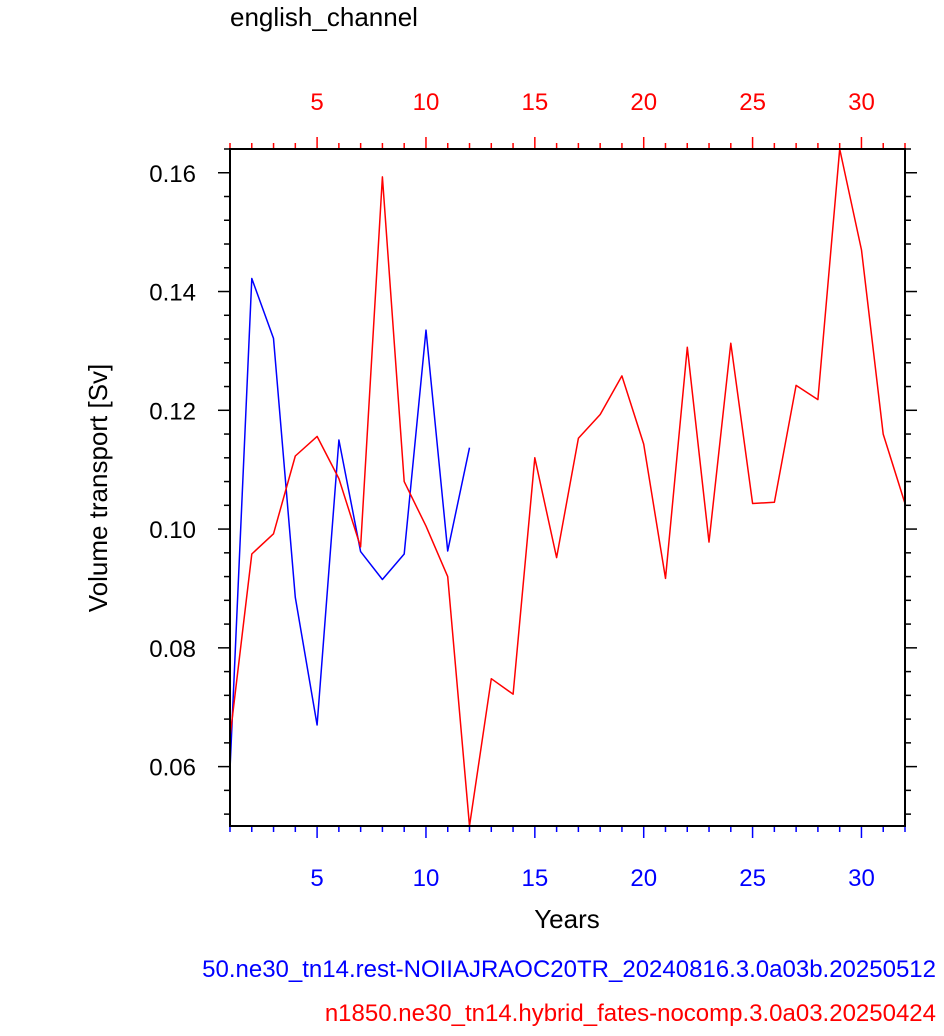  Describe the element at coordinates (426, 102) in the screenshot. I see `x-tick-label-top: 10` at that location.